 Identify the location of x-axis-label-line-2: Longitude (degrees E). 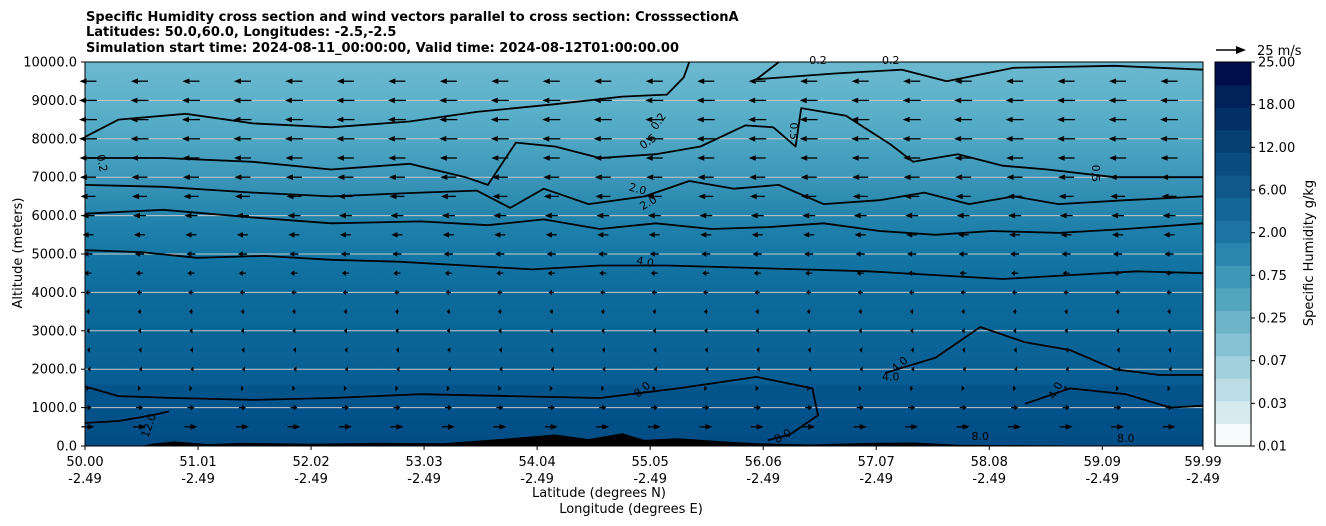
(631, 509).